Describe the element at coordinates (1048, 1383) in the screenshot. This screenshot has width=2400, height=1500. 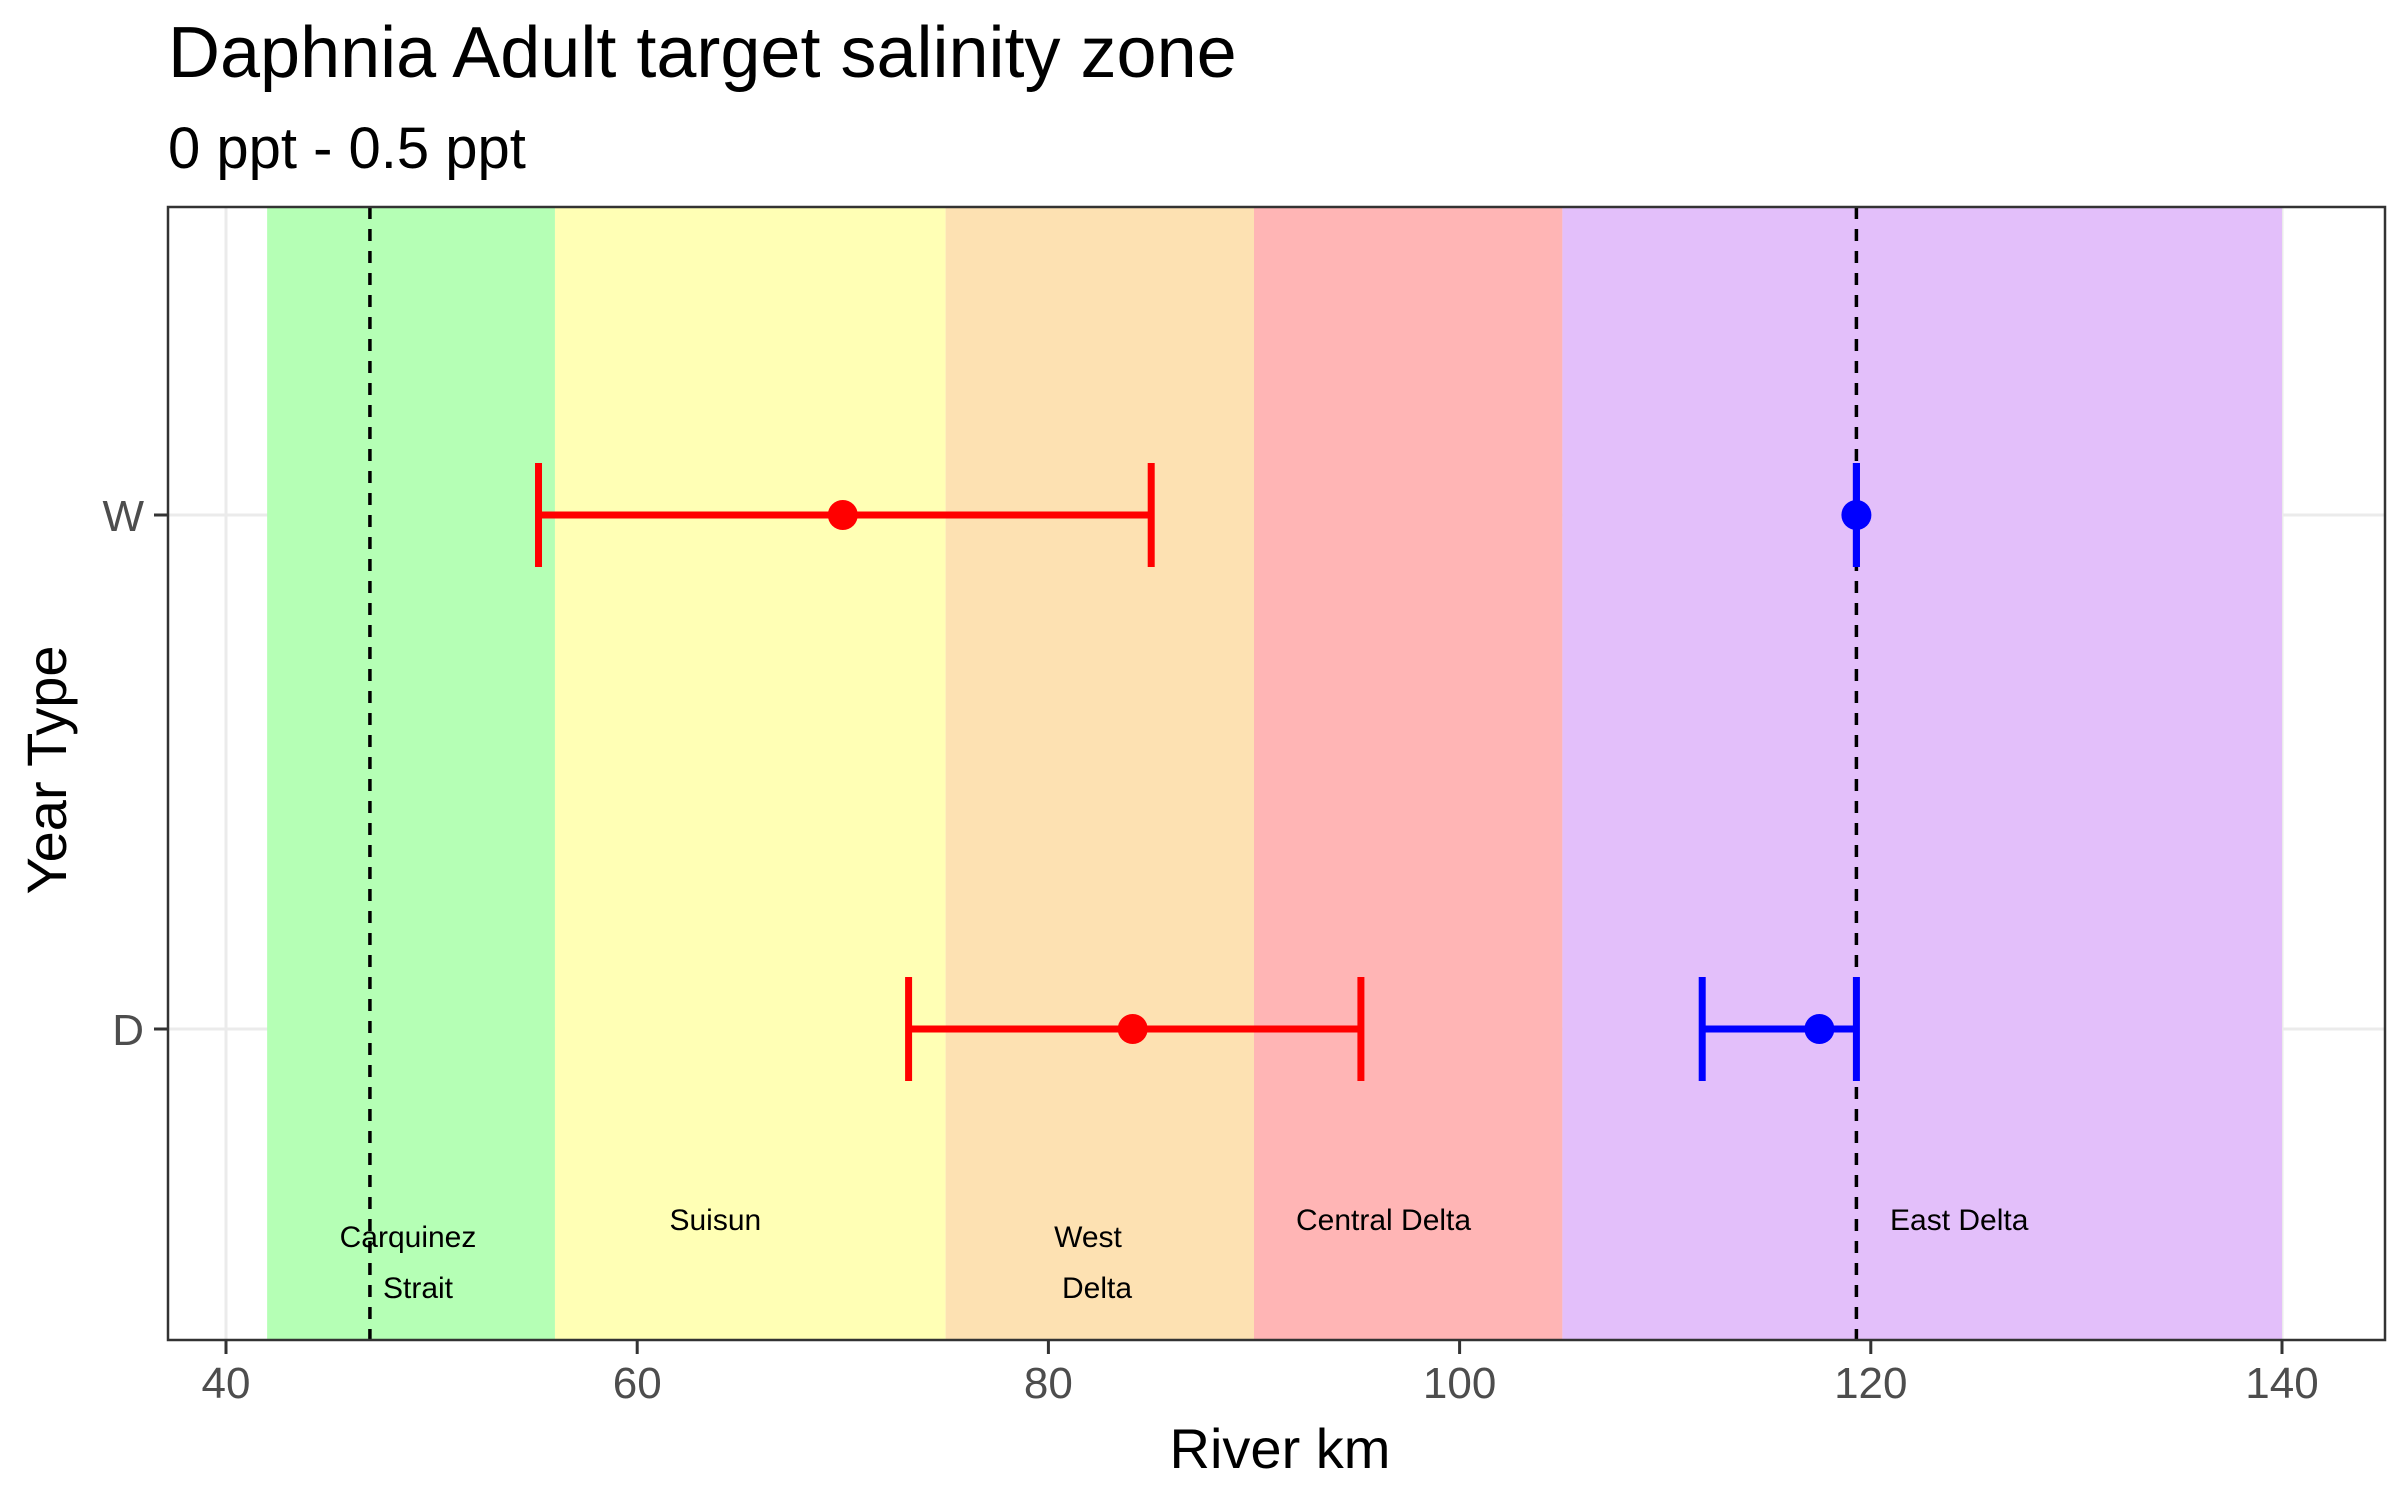
I see `x-tick-label: 80` at that location.